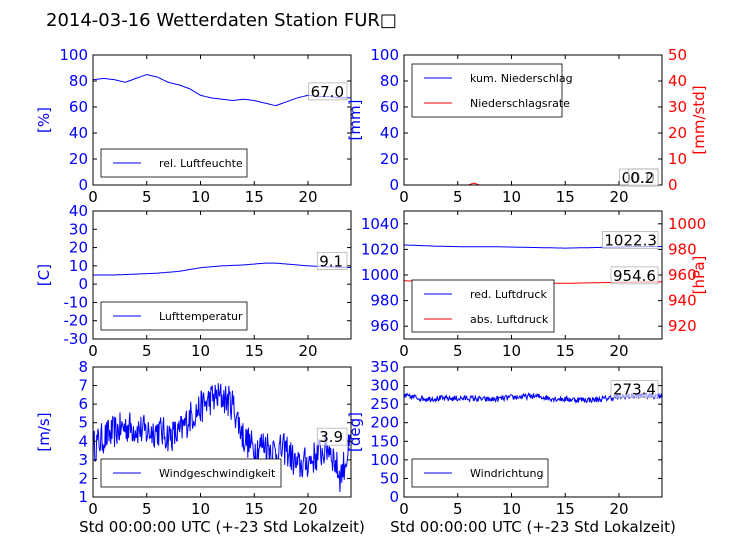  I want to click on y-right-axis-label: [mm/std], so click(699, 119).